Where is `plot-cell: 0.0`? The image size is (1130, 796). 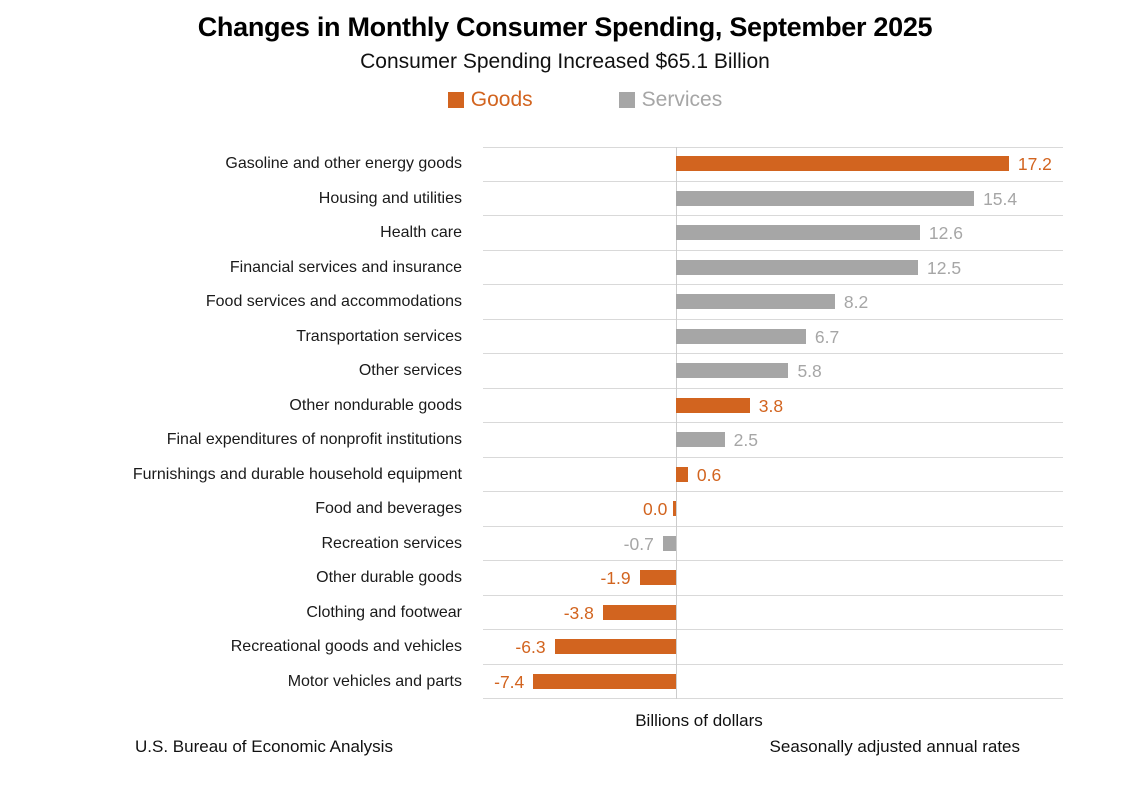 plot-cell: 0.0 is located at coordinates (773, 509).